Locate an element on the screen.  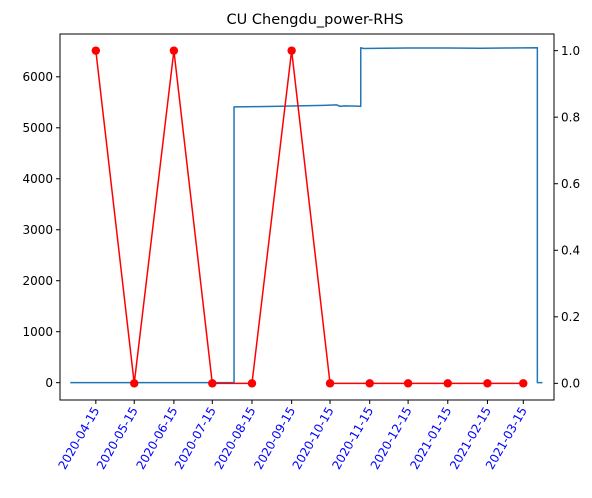
x-tick-label: 2021-01-15 is located at coordinates (430, 438).